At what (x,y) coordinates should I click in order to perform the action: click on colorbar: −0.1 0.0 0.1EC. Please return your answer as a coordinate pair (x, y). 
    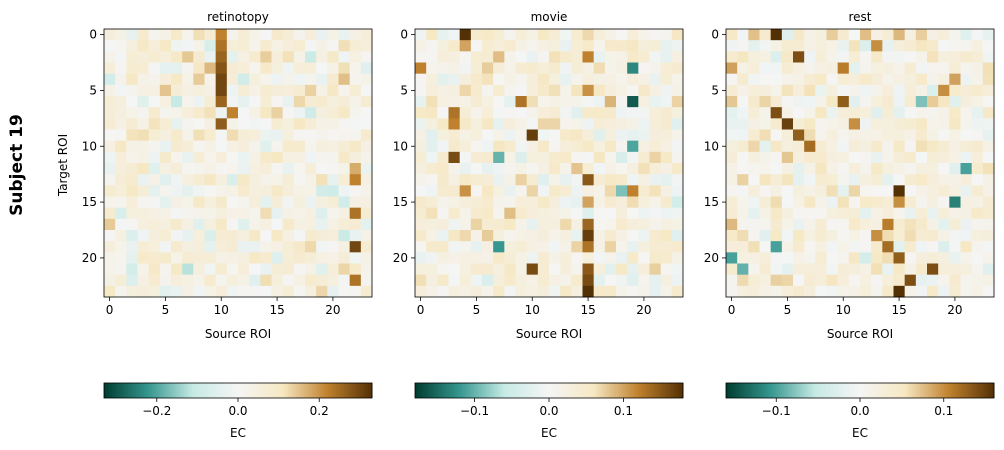
    Looking at the image, I should click on (860, 411).